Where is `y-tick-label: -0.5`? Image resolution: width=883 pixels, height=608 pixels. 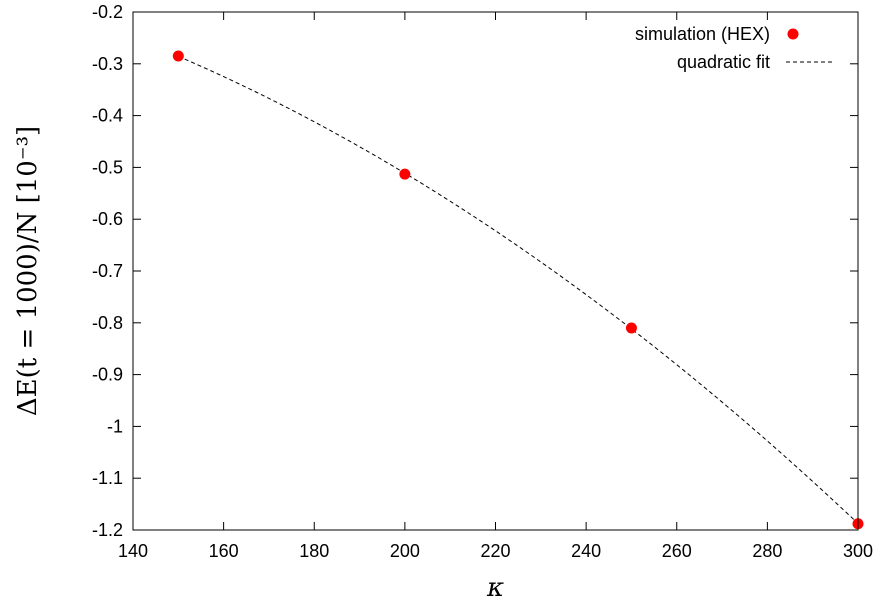 y-tick-label: -0.5 is located at coordinates (107, 167).